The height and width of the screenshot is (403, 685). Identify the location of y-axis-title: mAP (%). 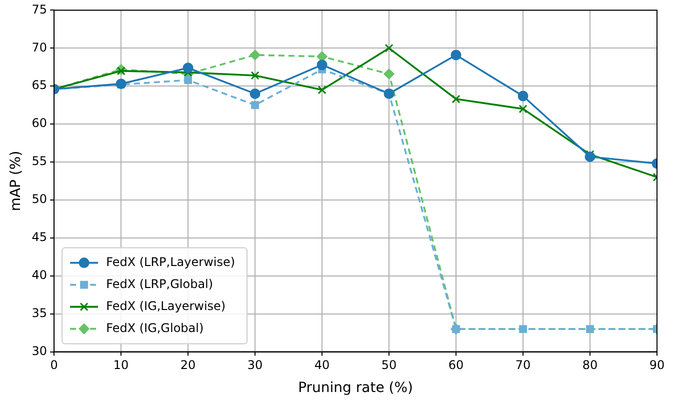
(16, 181).